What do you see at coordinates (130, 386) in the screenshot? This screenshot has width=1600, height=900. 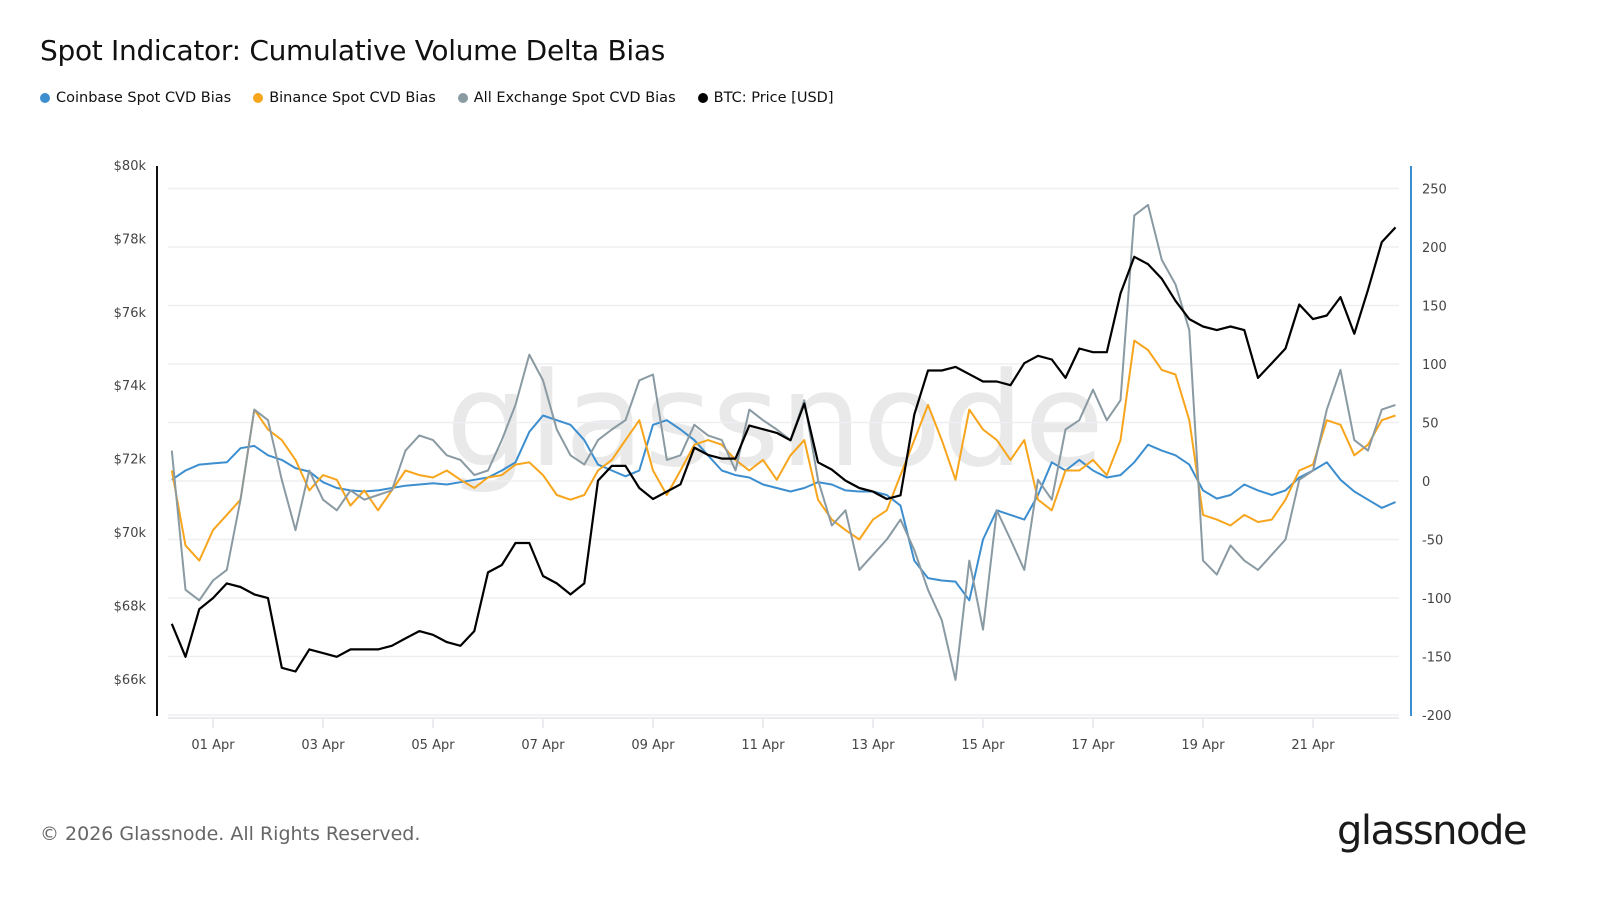 I see `y-left-tick-label: $74k` at bounding box center [130, 386].